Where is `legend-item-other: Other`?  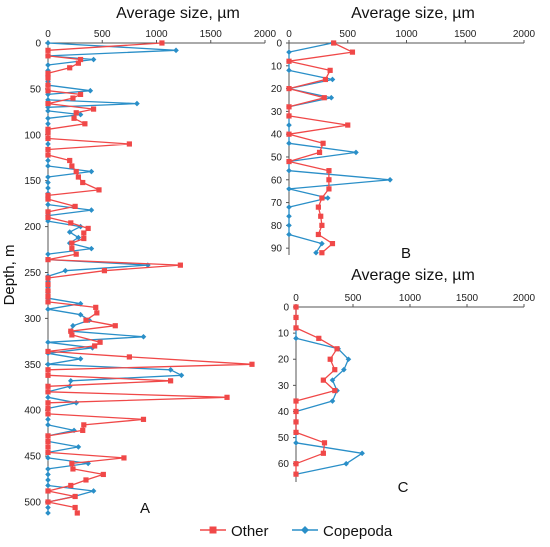 legend-item-other: Other is located at coordinates (234, 531).